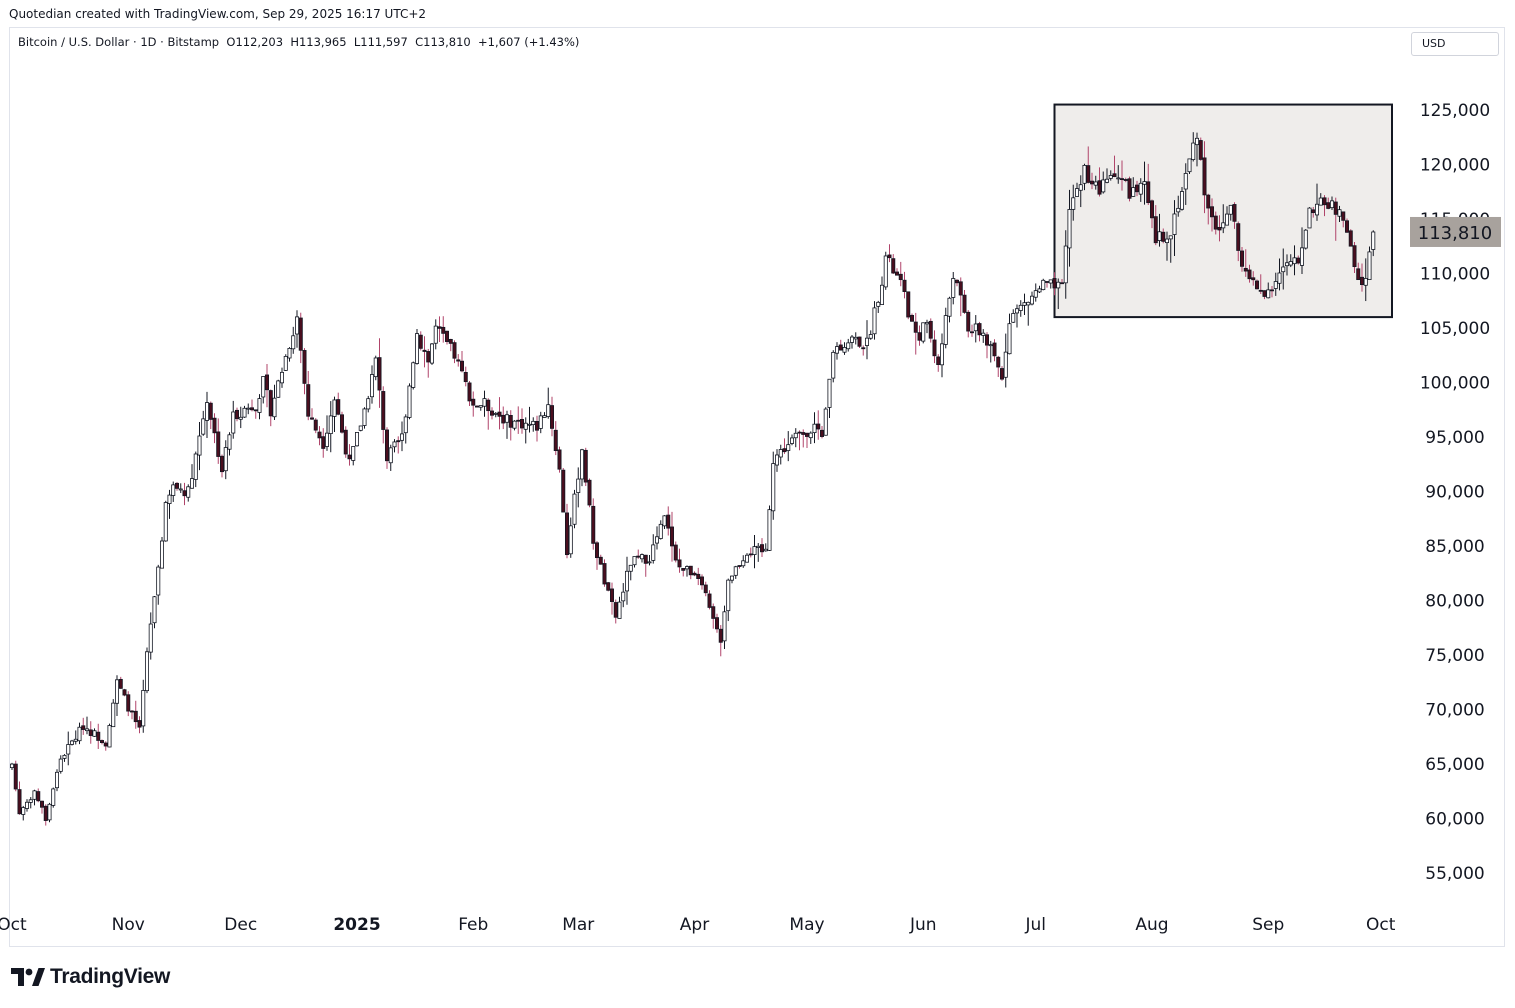  I want to click on y-tick-label: 105,000, so click(1455, 329).